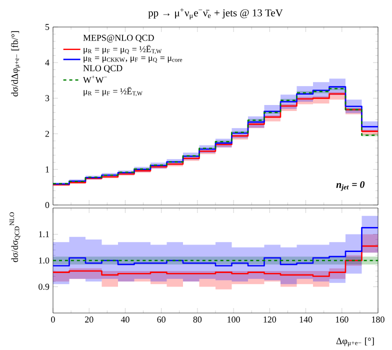 The width and height of the screenshot is (392, 350). What do you see at coordinates (161, 319) in the screenshot?
I see `x-tick-label: 60` at bounding box center [161, 319].